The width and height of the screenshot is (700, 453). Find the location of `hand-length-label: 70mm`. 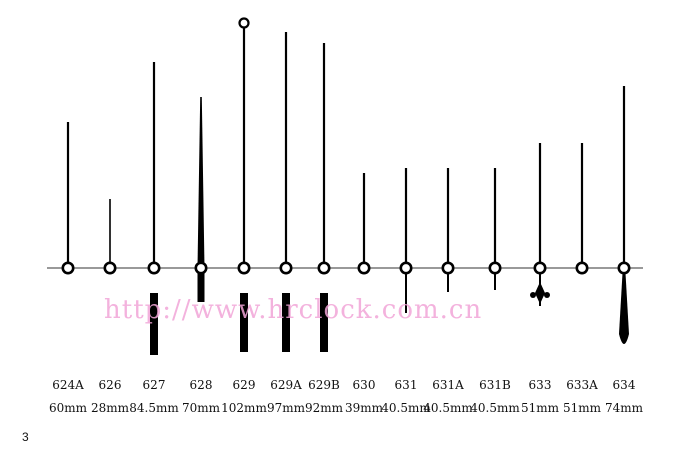

hand-length-label: 70mm is located at coordinates (201, 408).